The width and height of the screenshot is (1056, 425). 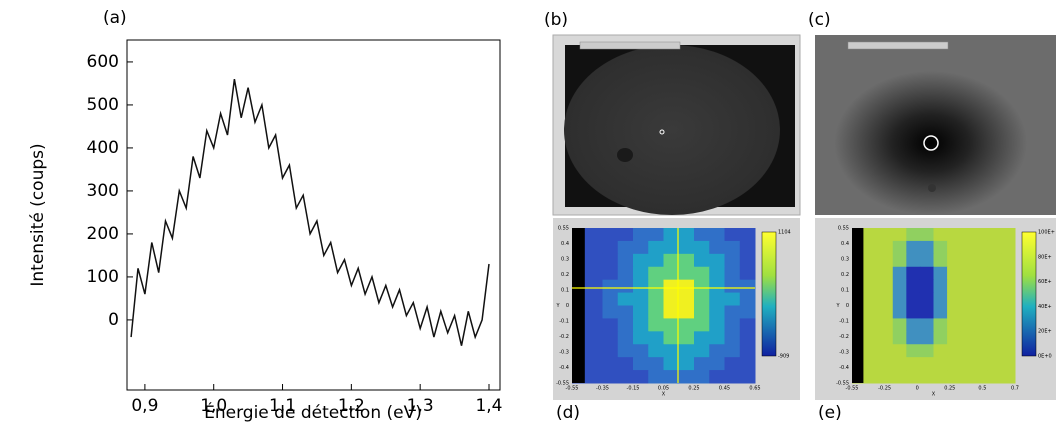 I want to click on x-tick-label: -0.55, so click(x=852, y=389).